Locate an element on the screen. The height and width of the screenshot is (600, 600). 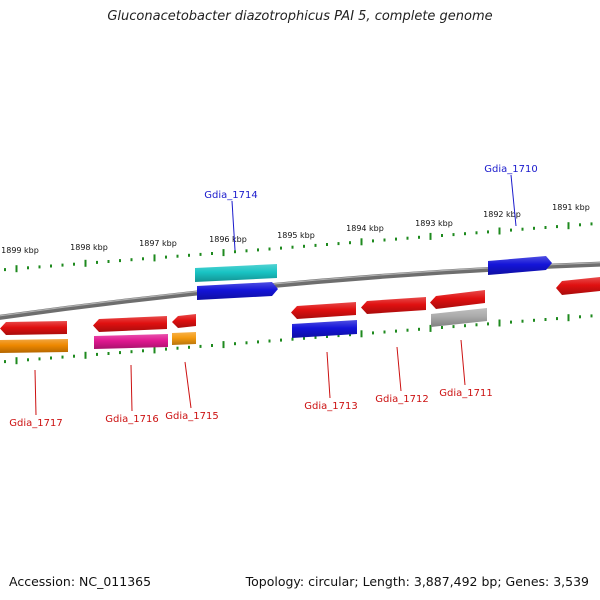
tick-label: 1898 kbp is located at coordinates (89, 247).